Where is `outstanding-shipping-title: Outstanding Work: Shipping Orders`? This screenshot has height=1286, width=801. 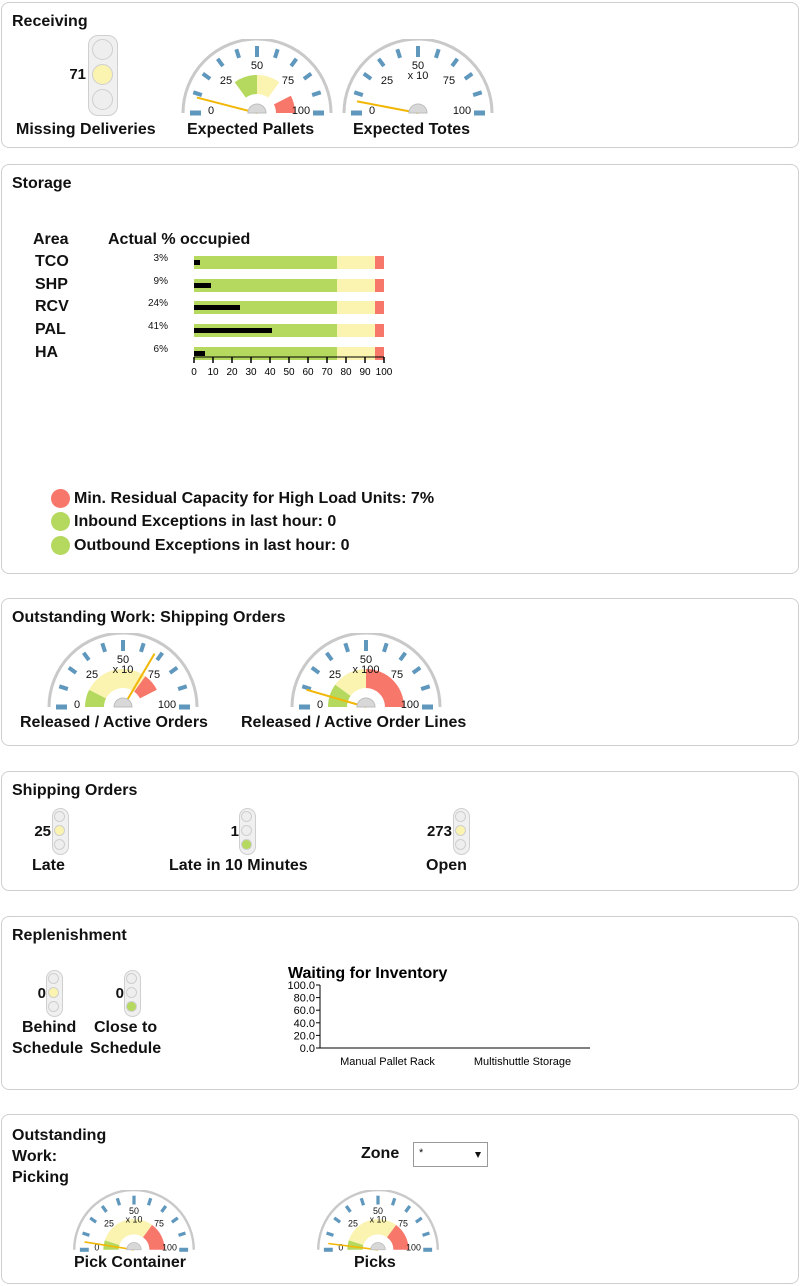
outstanding-shipping-title: Outstanding Work: Shipping Orders is located at coordinates (149, 617).